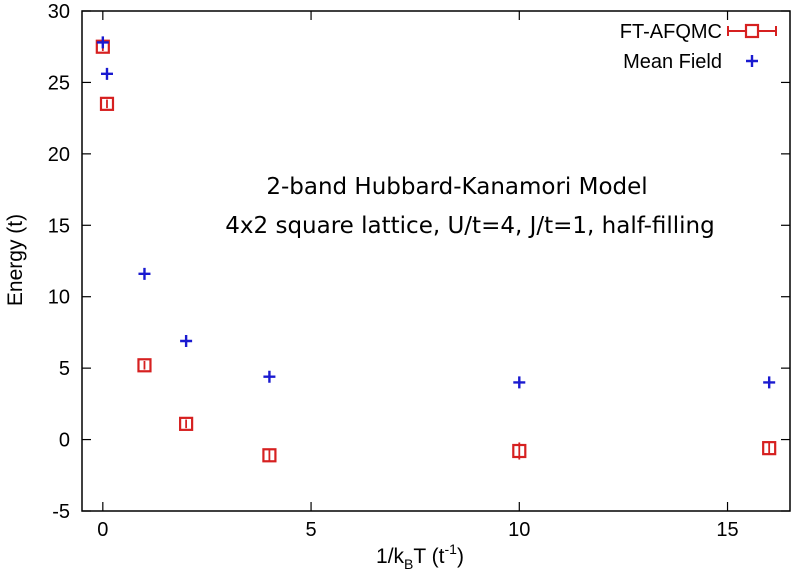 The width and height of the screenshot is (800, 581). Describe the element at coordinates (59, 226) in the screenshot. I see `y-tick-label: 15` at that location.